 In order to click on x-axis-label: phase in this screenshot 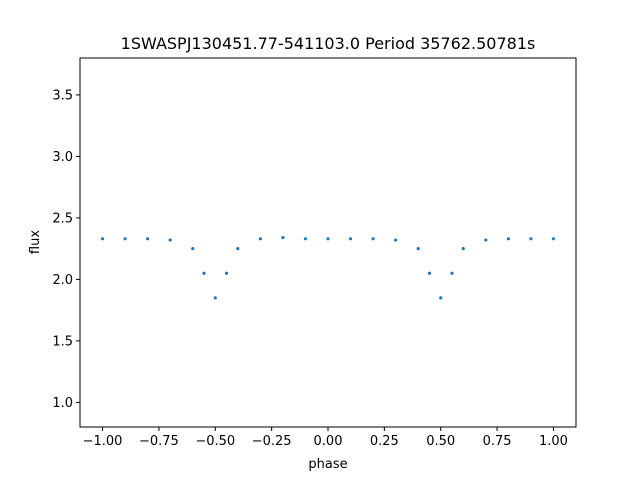, I will do `click(327, 464)`.